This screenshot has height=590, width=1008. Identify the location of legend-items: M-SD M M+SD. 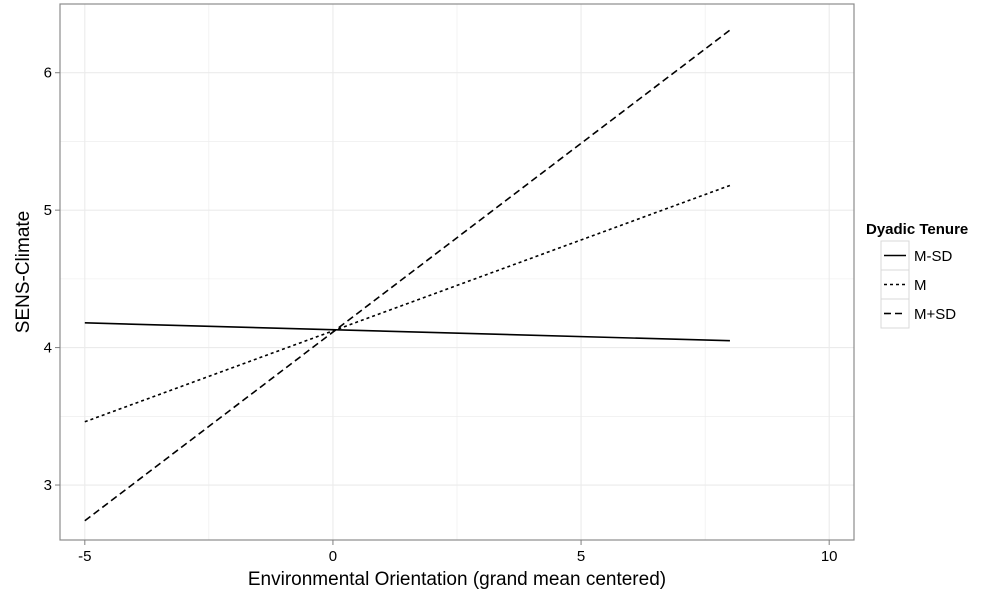
(918, 284).